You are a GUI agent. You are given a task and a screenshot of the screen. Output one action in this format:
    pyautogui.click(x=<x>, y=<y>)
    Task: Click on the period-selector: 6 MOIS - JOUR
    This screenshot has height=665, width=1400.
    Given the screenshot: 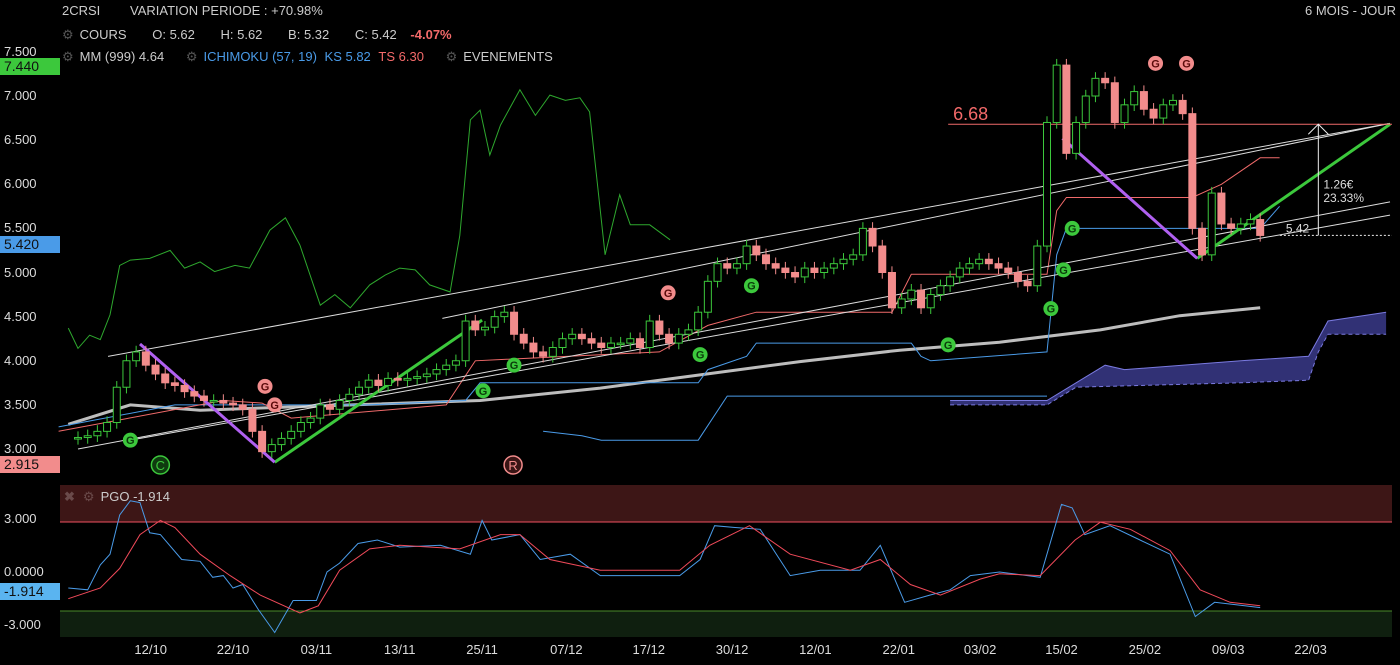 What is the action you would take?
    pyautogui.click(x=1350, y=10)
    